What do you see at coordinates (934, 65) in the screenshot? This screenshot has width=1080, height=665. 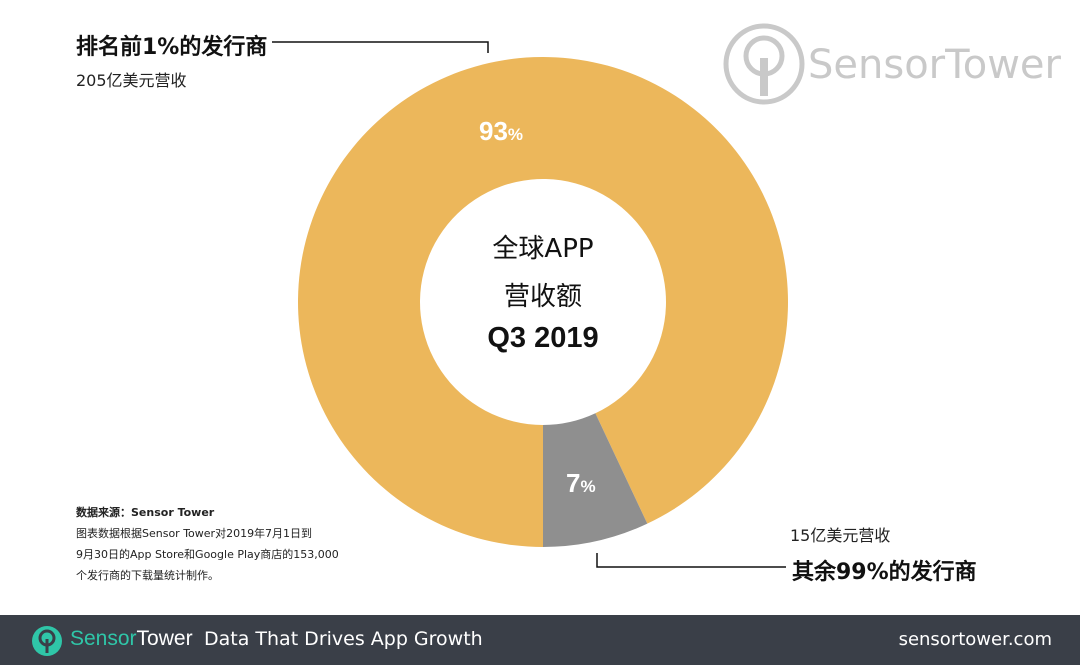 I see `watermark-text: SensorTower` at bounding box center [934, 65].